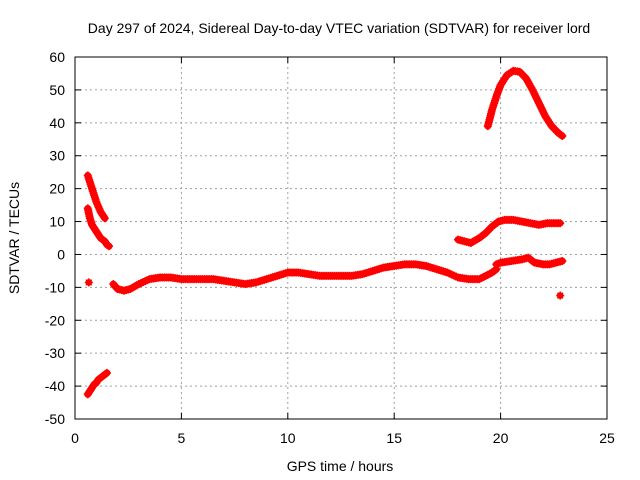 The image size is (640, 480). What do you see at coordinates (501, 438) in the screenshot?
I see `x-tick-label: 20` at bounding box center [501, 438].